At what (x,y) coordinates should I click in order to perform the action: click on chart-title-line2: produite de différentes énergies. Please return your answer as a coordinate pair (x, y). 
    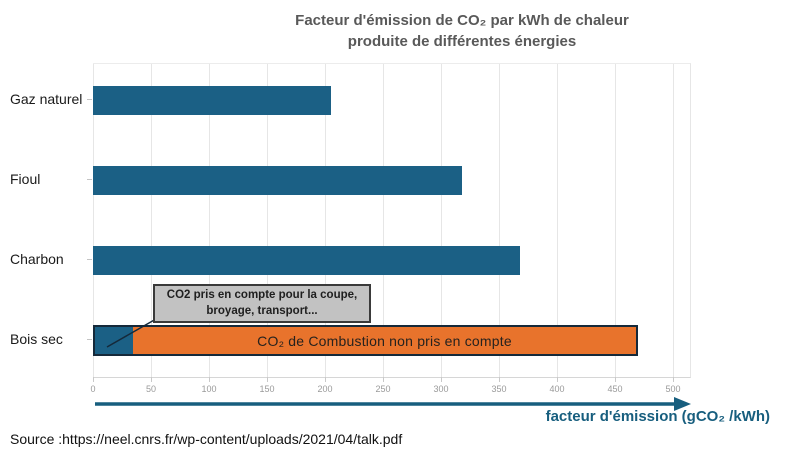
    Looking at the image, I should click on (462, 41).